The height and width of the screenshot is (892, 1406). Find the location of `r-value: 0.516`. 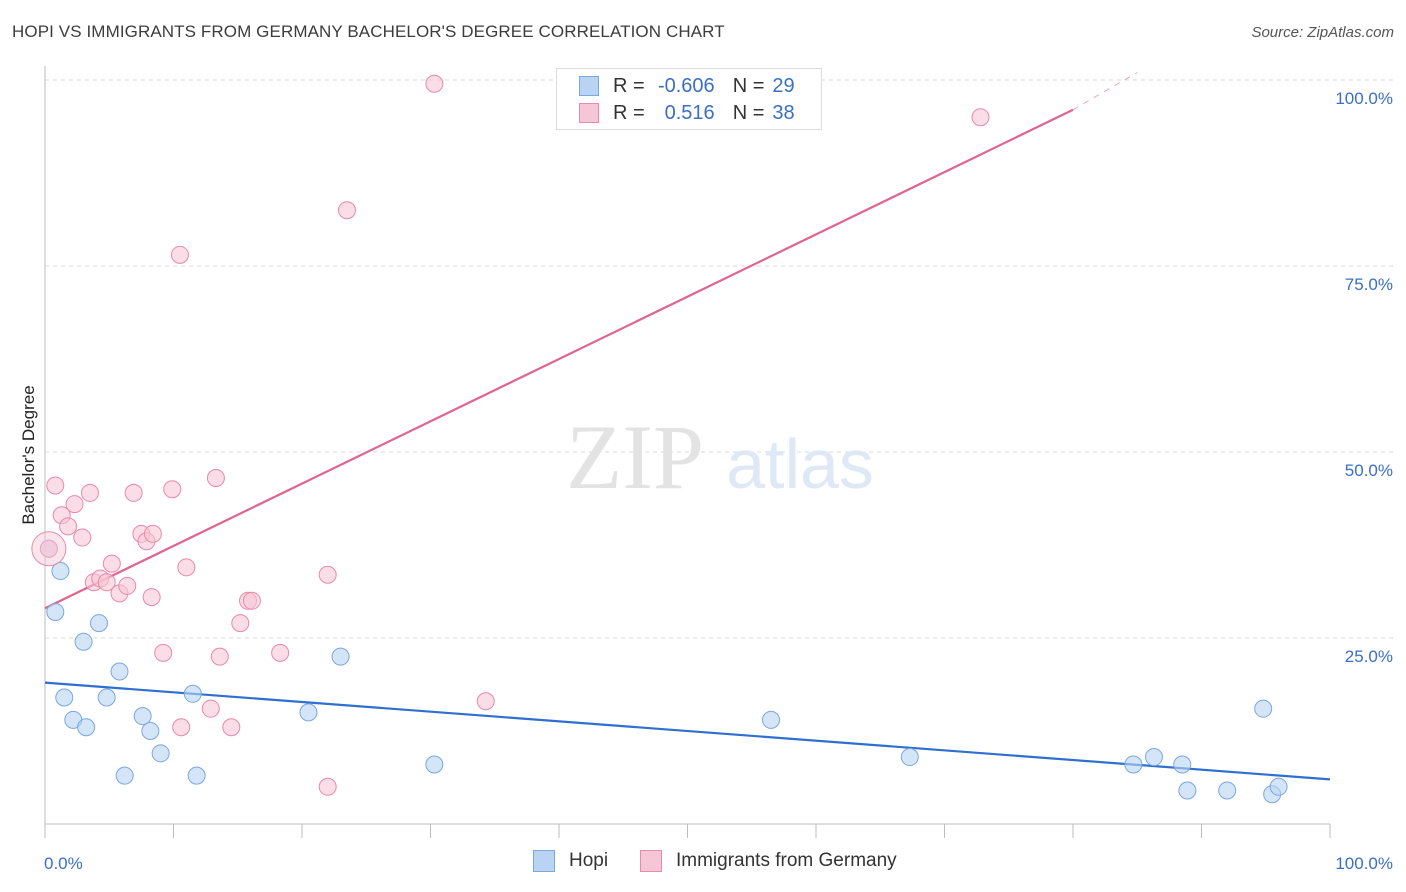

r-value: 0.516 is located at coordinates (689, 112).